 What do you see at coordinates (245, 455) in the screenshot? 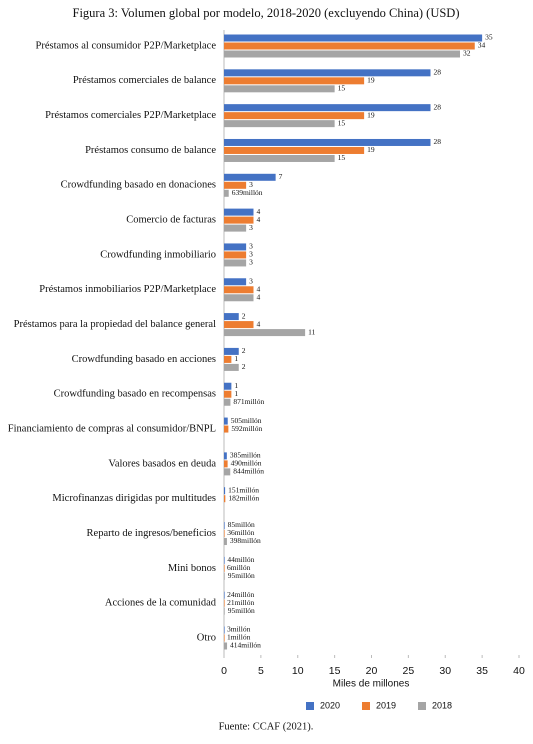
I see `value-label: 385millón` at bounding box center [245, 455].